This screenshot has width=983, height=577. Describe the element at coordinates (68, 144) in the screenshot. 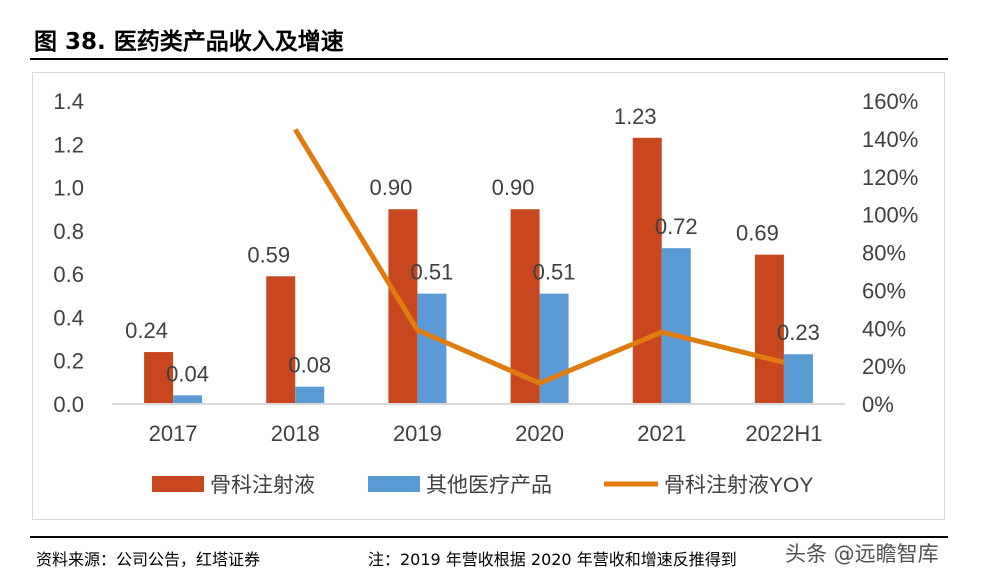

I see `left-tick-label: 1.2` at that location.